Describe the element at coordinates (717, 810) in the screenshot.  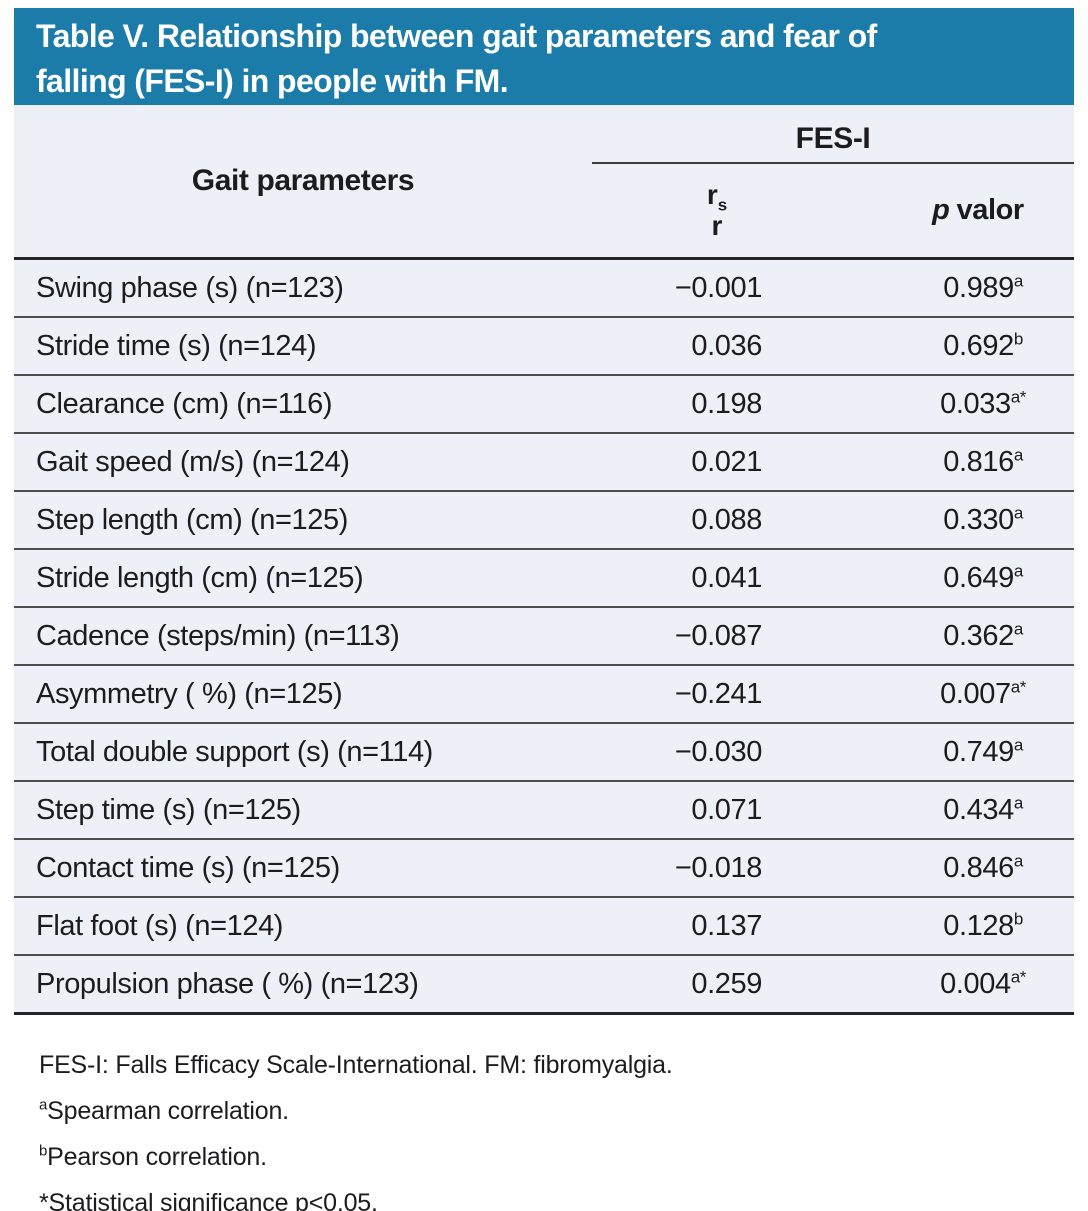
I see `correlation-value-cell: 0.071` at that location.